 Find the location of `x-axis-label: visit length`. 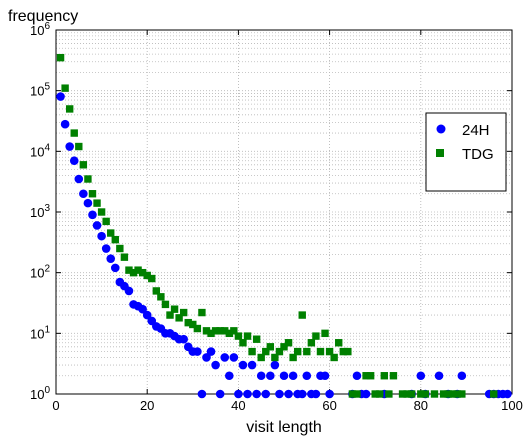

x-axis-label: visit length is located at coordinates (284, 427).